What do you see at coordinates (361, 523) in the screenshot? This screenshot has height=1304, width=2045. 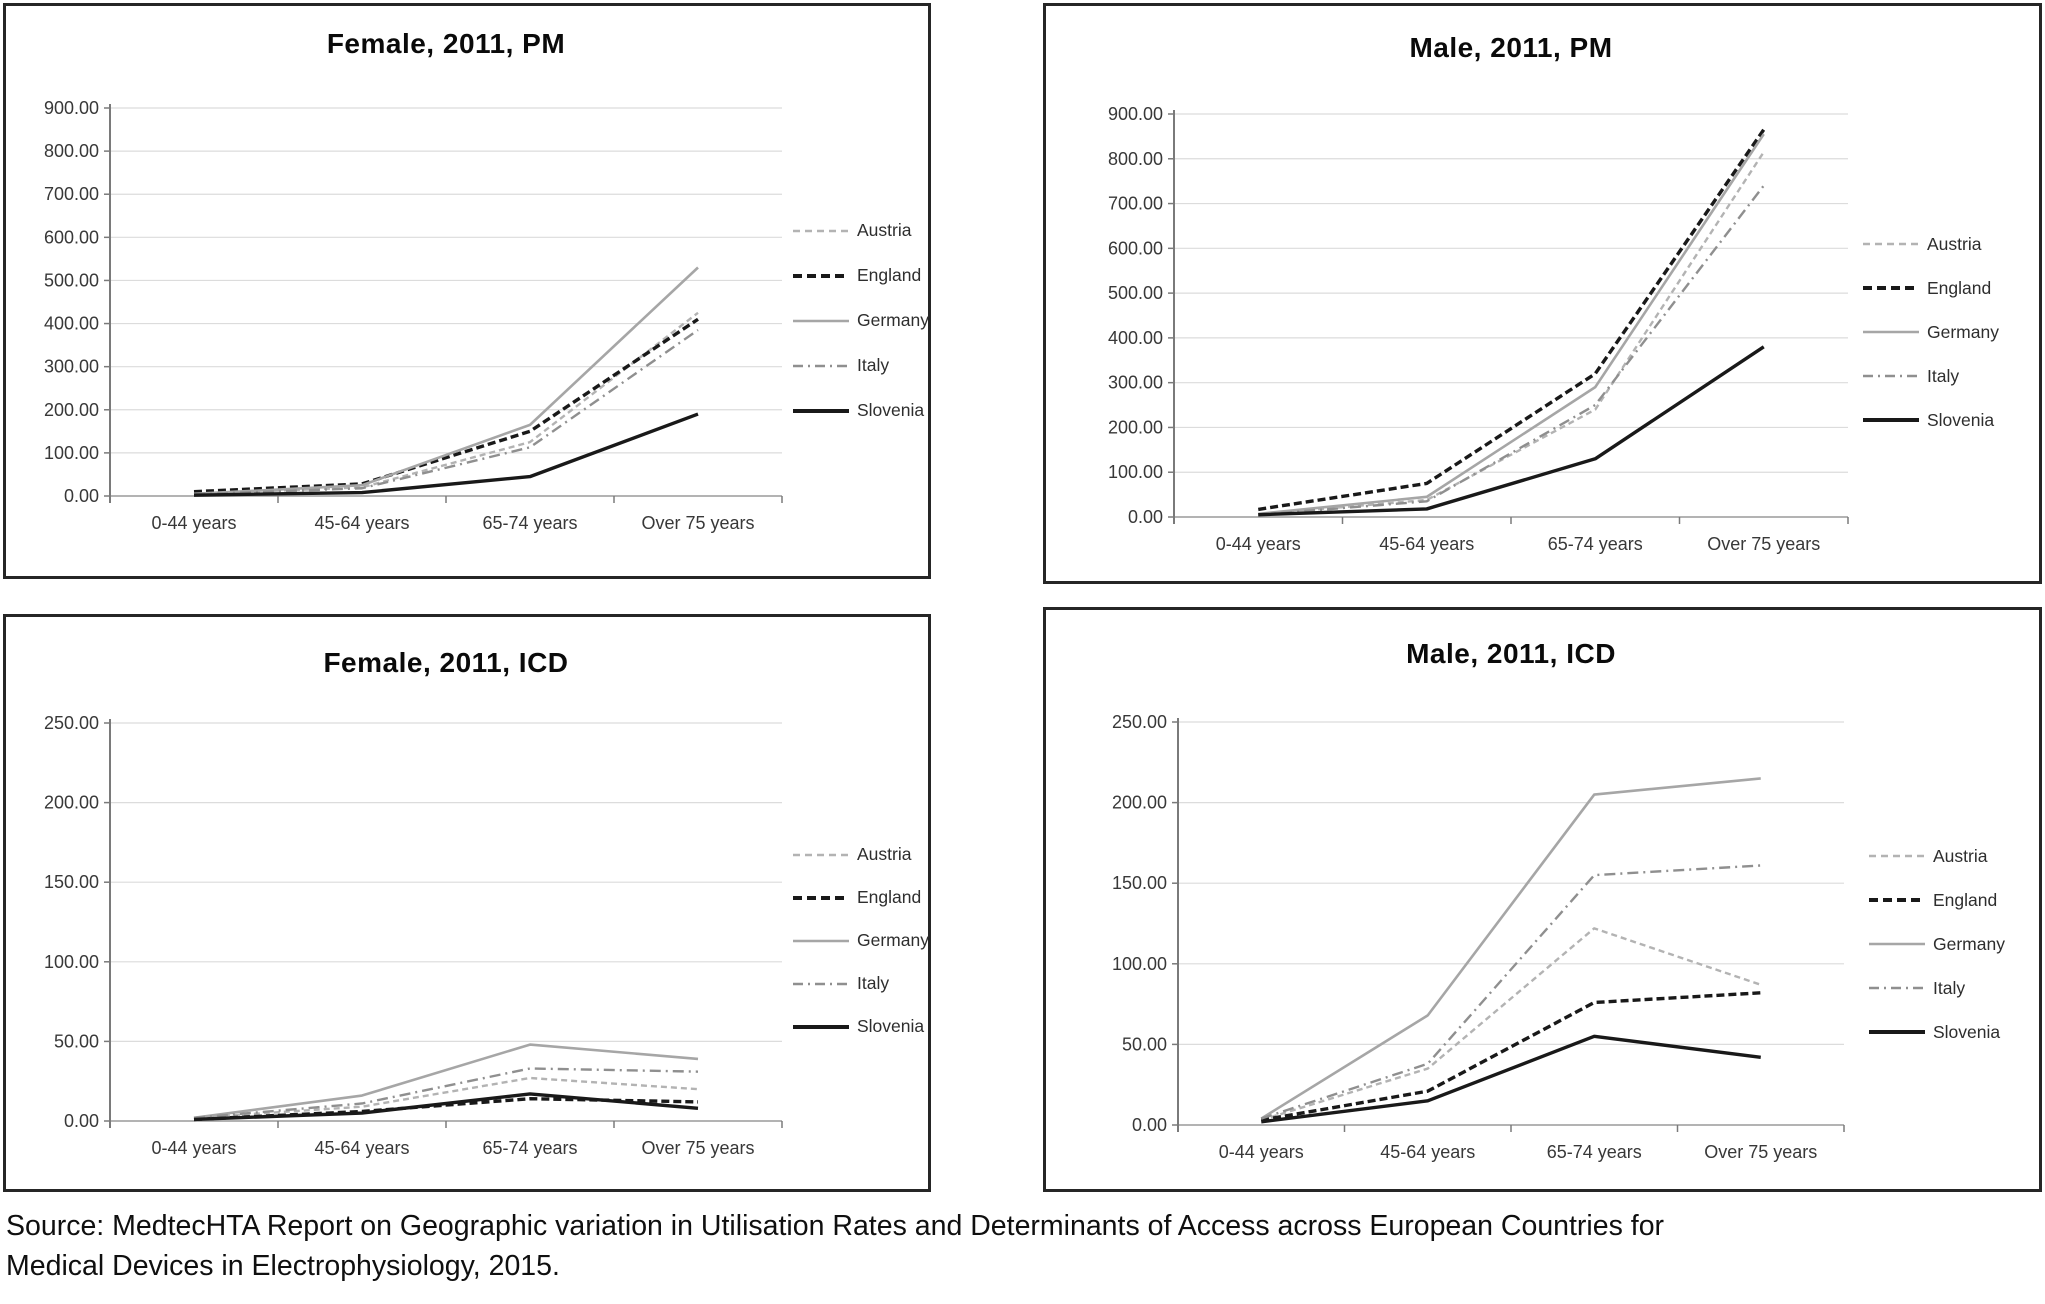 I see `x-tick-label: 45-64 years` at bounding box center [361, 523].